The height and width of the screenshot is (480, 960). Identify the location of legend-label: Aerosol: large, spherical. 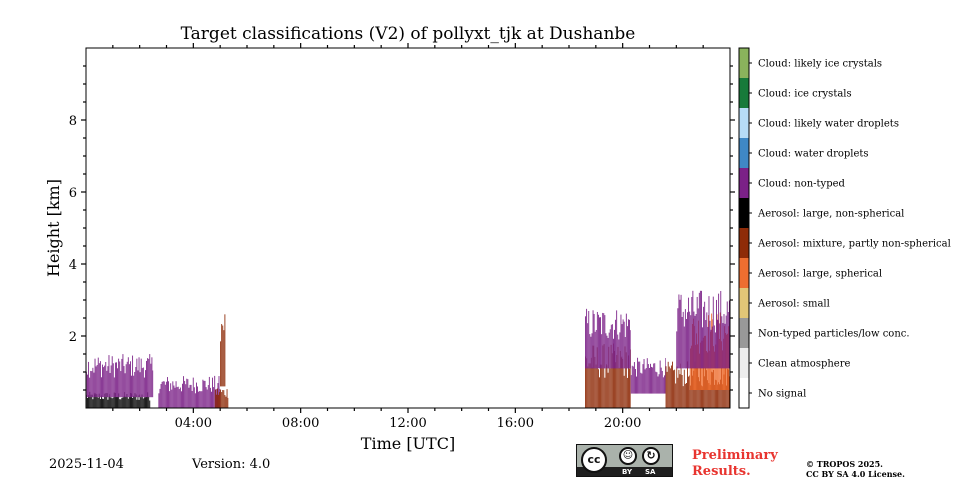
(819, 274).